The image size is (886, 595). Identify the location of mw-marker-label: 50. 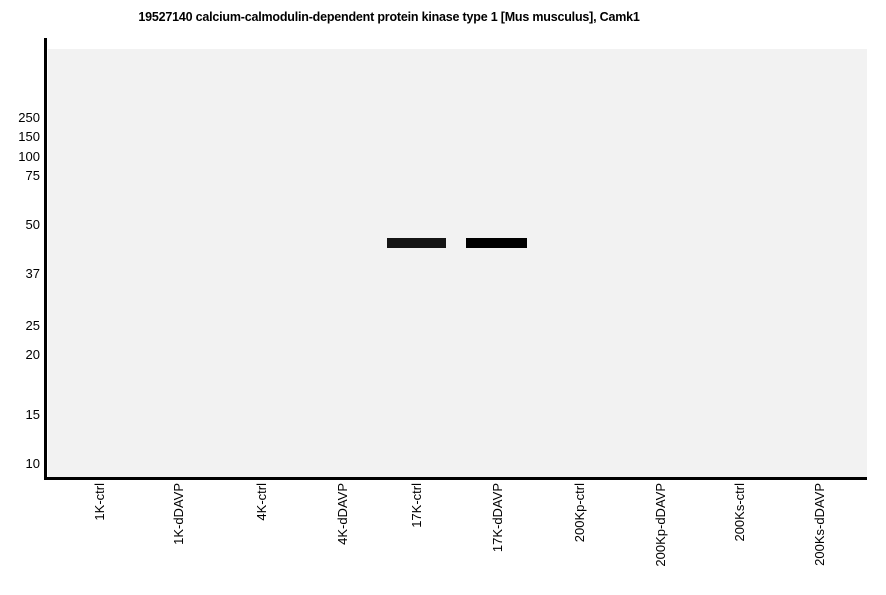
(32, 224).